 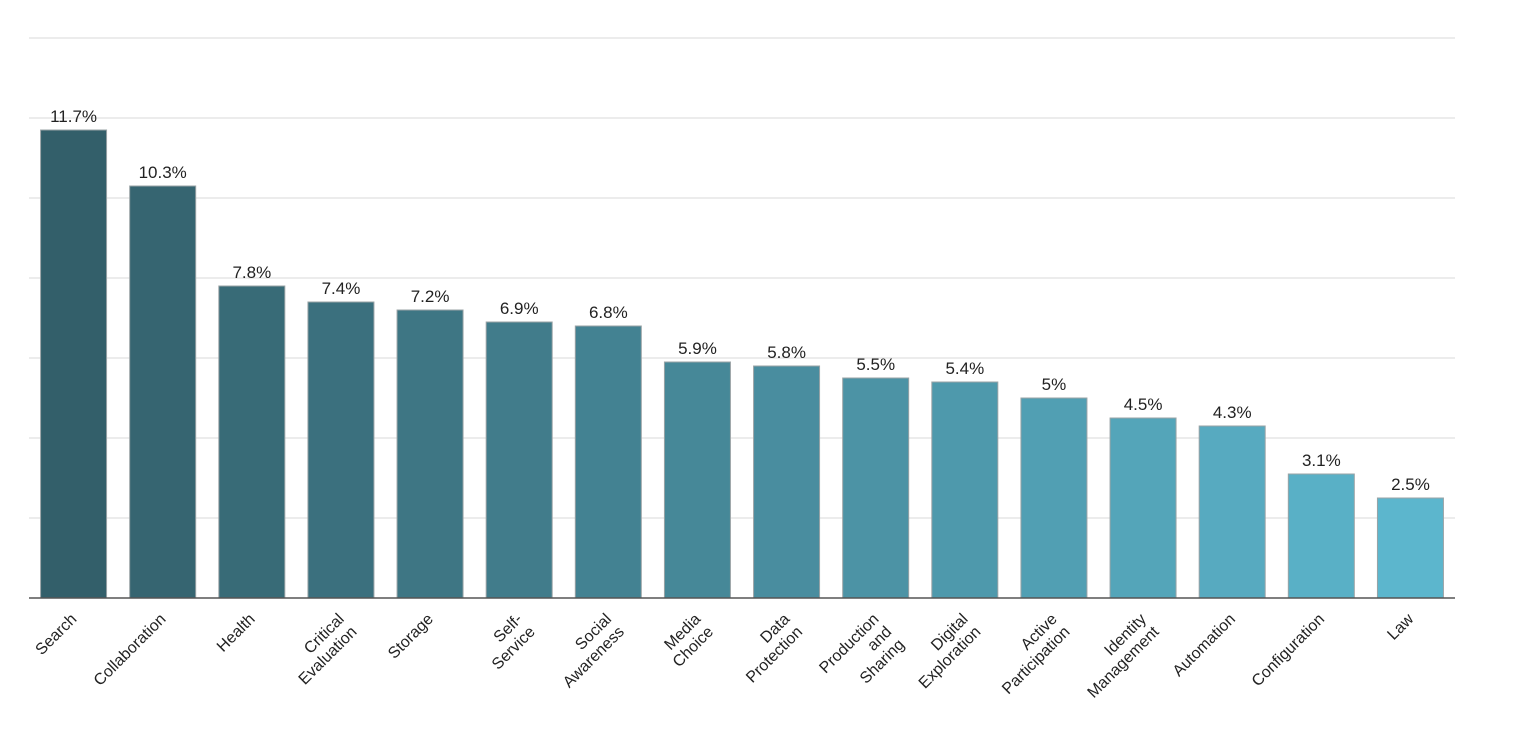 I want to click on category-label: Configuration, so click(x=1288, y=650).